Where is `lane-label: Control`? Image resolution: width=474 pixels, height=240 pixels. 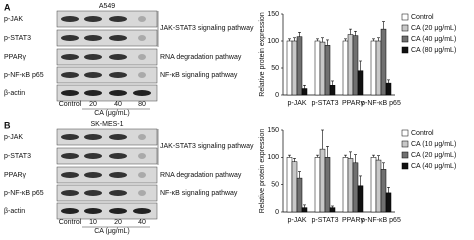
lane-label: Control is located at coordinates (70, 222).